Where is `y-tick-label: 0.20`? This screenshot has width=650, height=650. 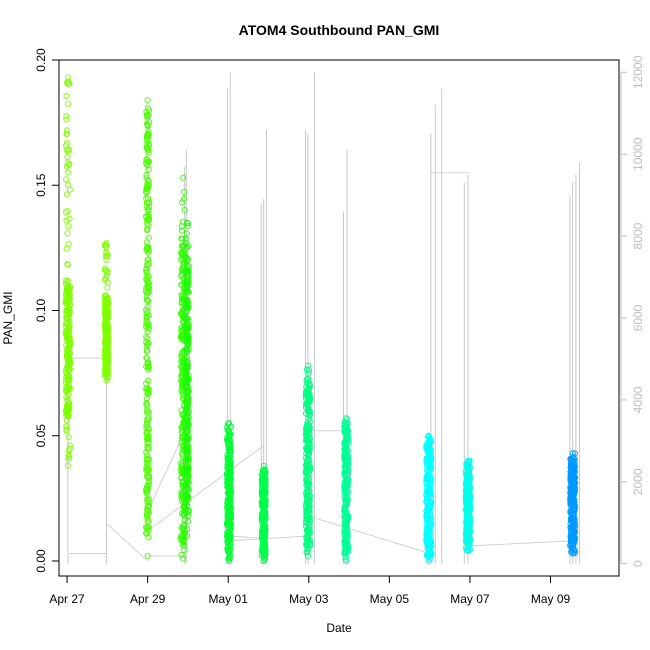
y-tick-label: 0.20 is located at coordinates (41, 60).